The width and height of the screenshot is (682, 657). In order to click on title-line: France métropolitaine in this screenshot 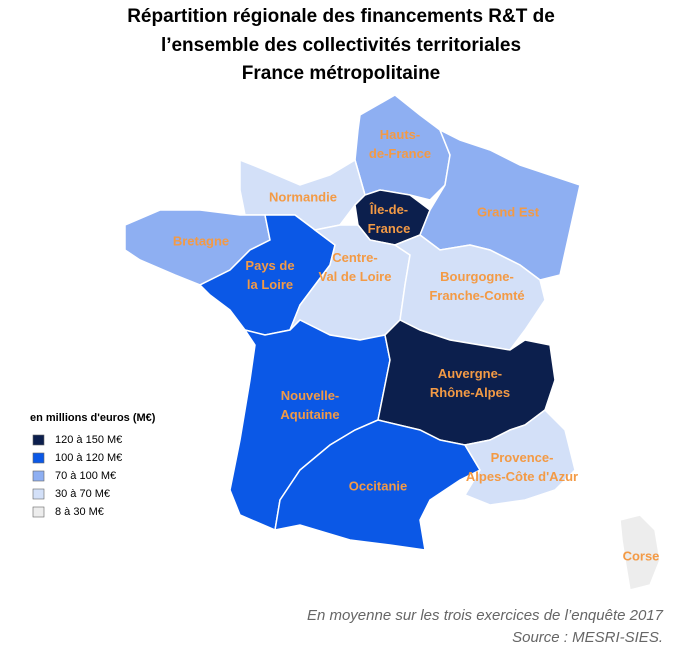, I will do `click(341, 73)`.